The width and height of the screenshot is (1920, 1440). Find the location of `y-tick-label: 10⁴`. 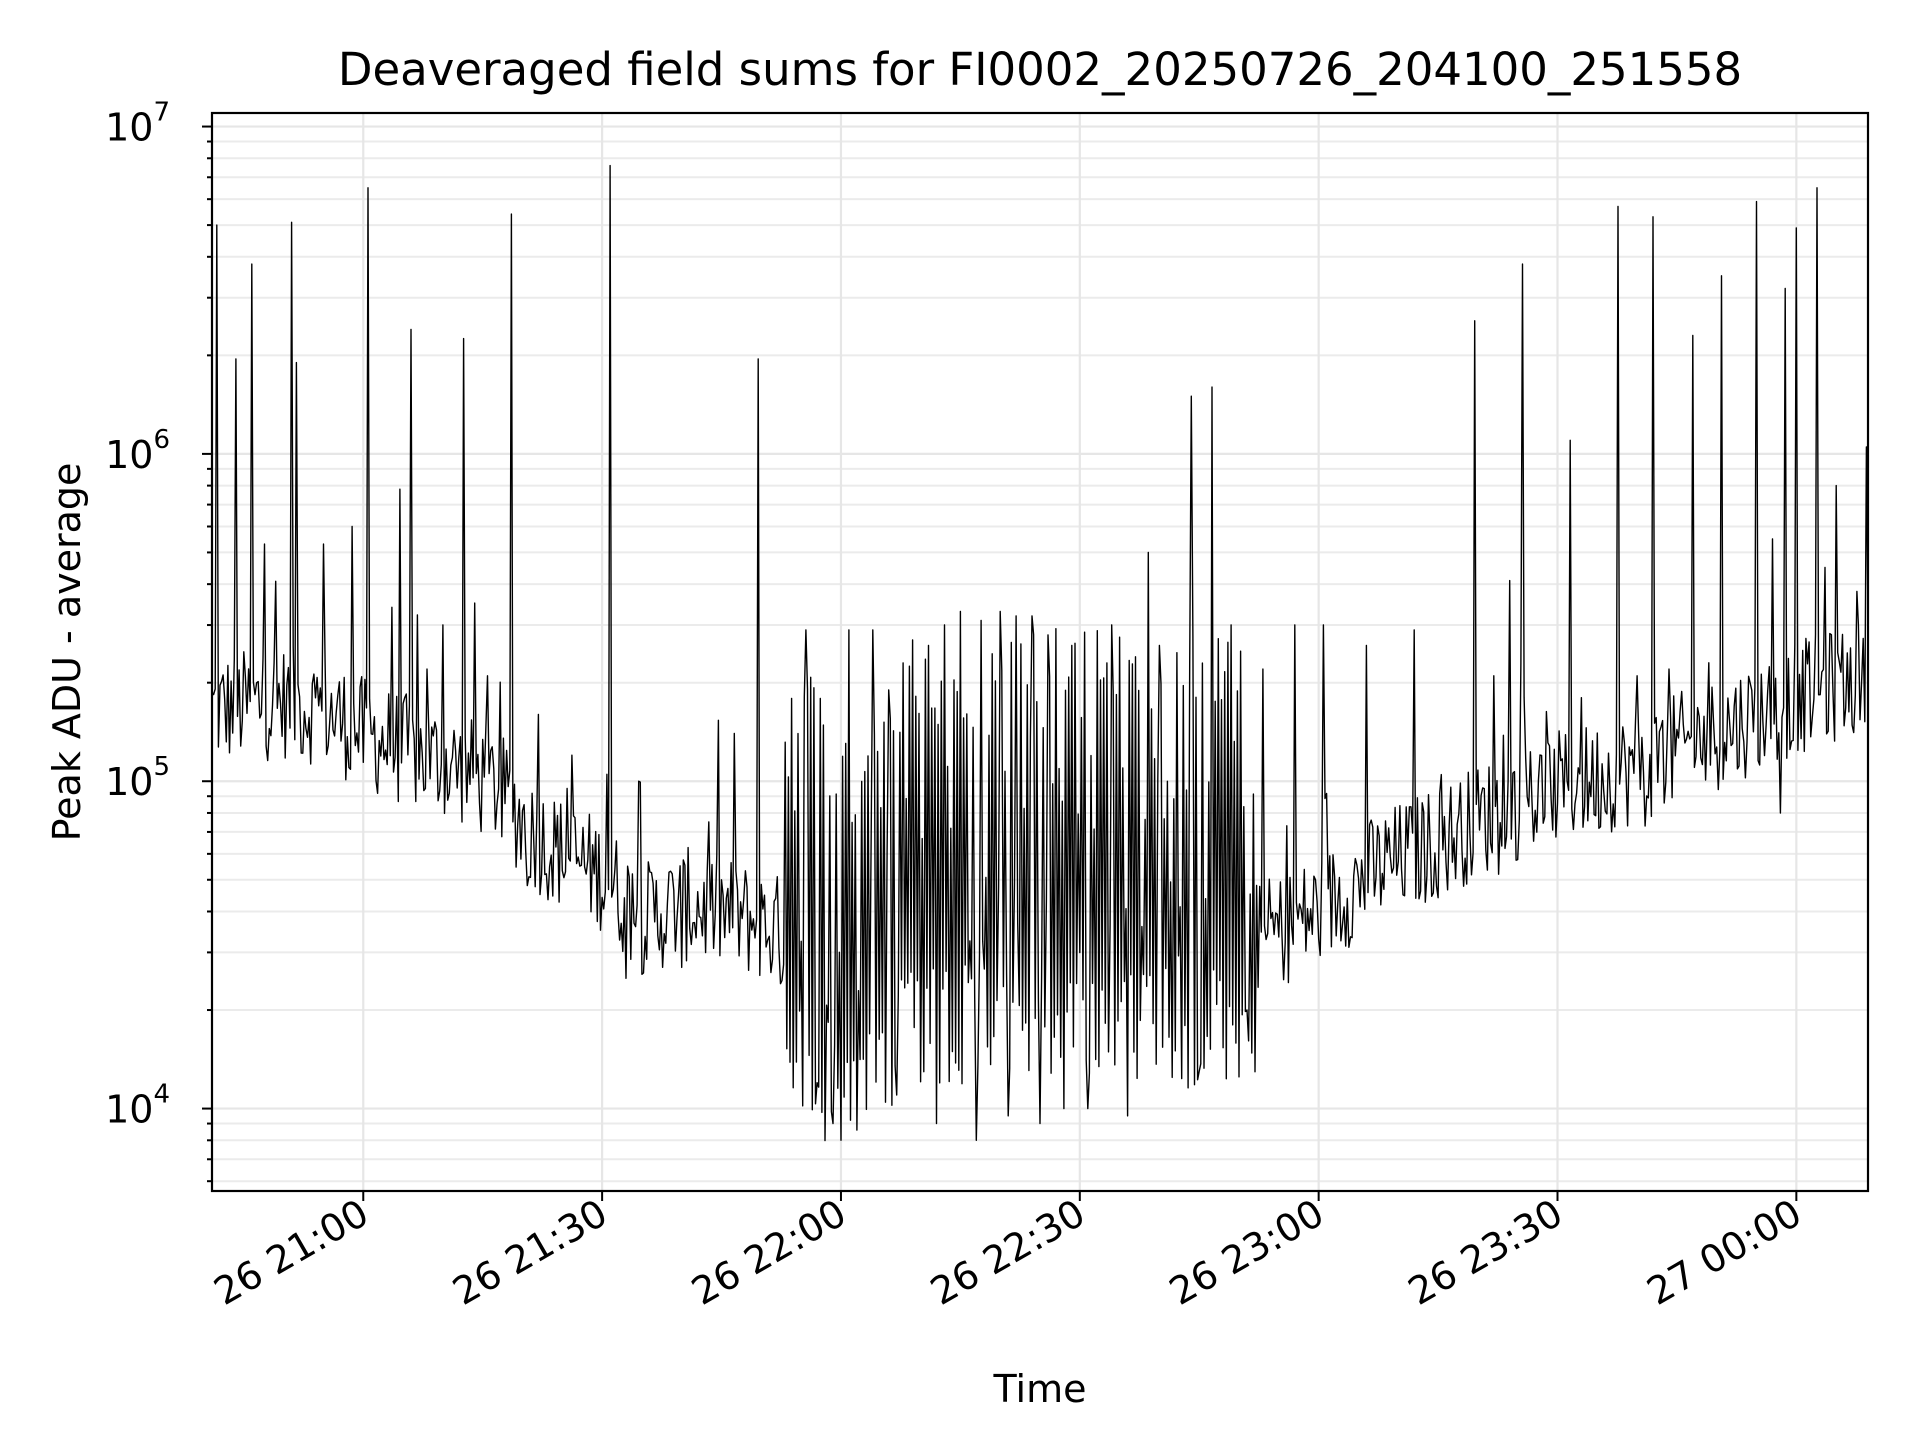

y-tick-label: 10⁴ is located at coordinates (137, 1106).